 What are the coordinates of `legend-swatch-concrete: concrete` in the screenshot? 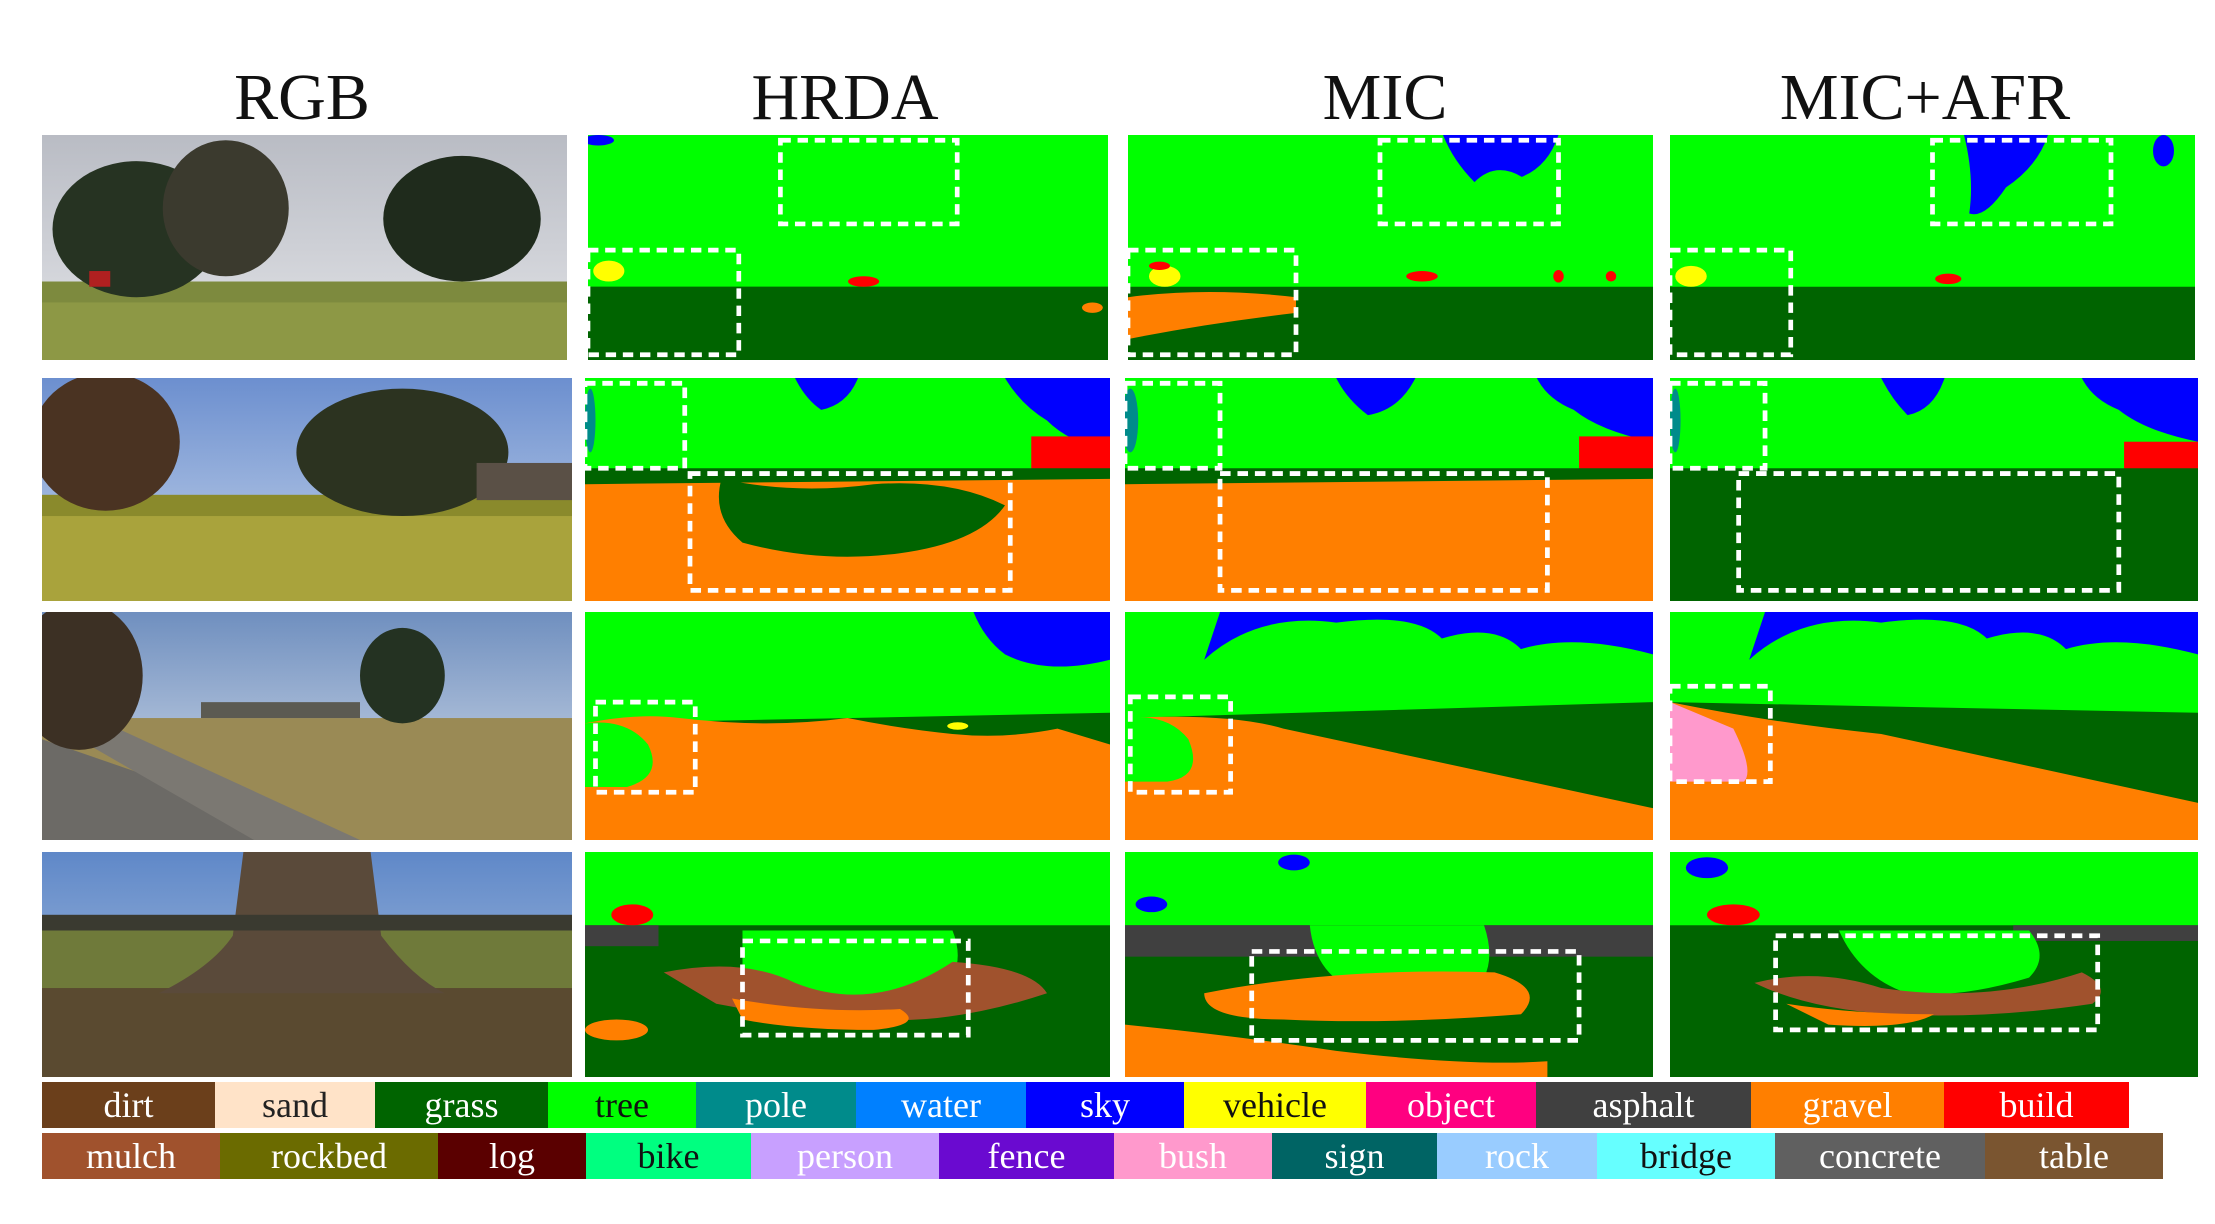 It's located at (1880, 1156).